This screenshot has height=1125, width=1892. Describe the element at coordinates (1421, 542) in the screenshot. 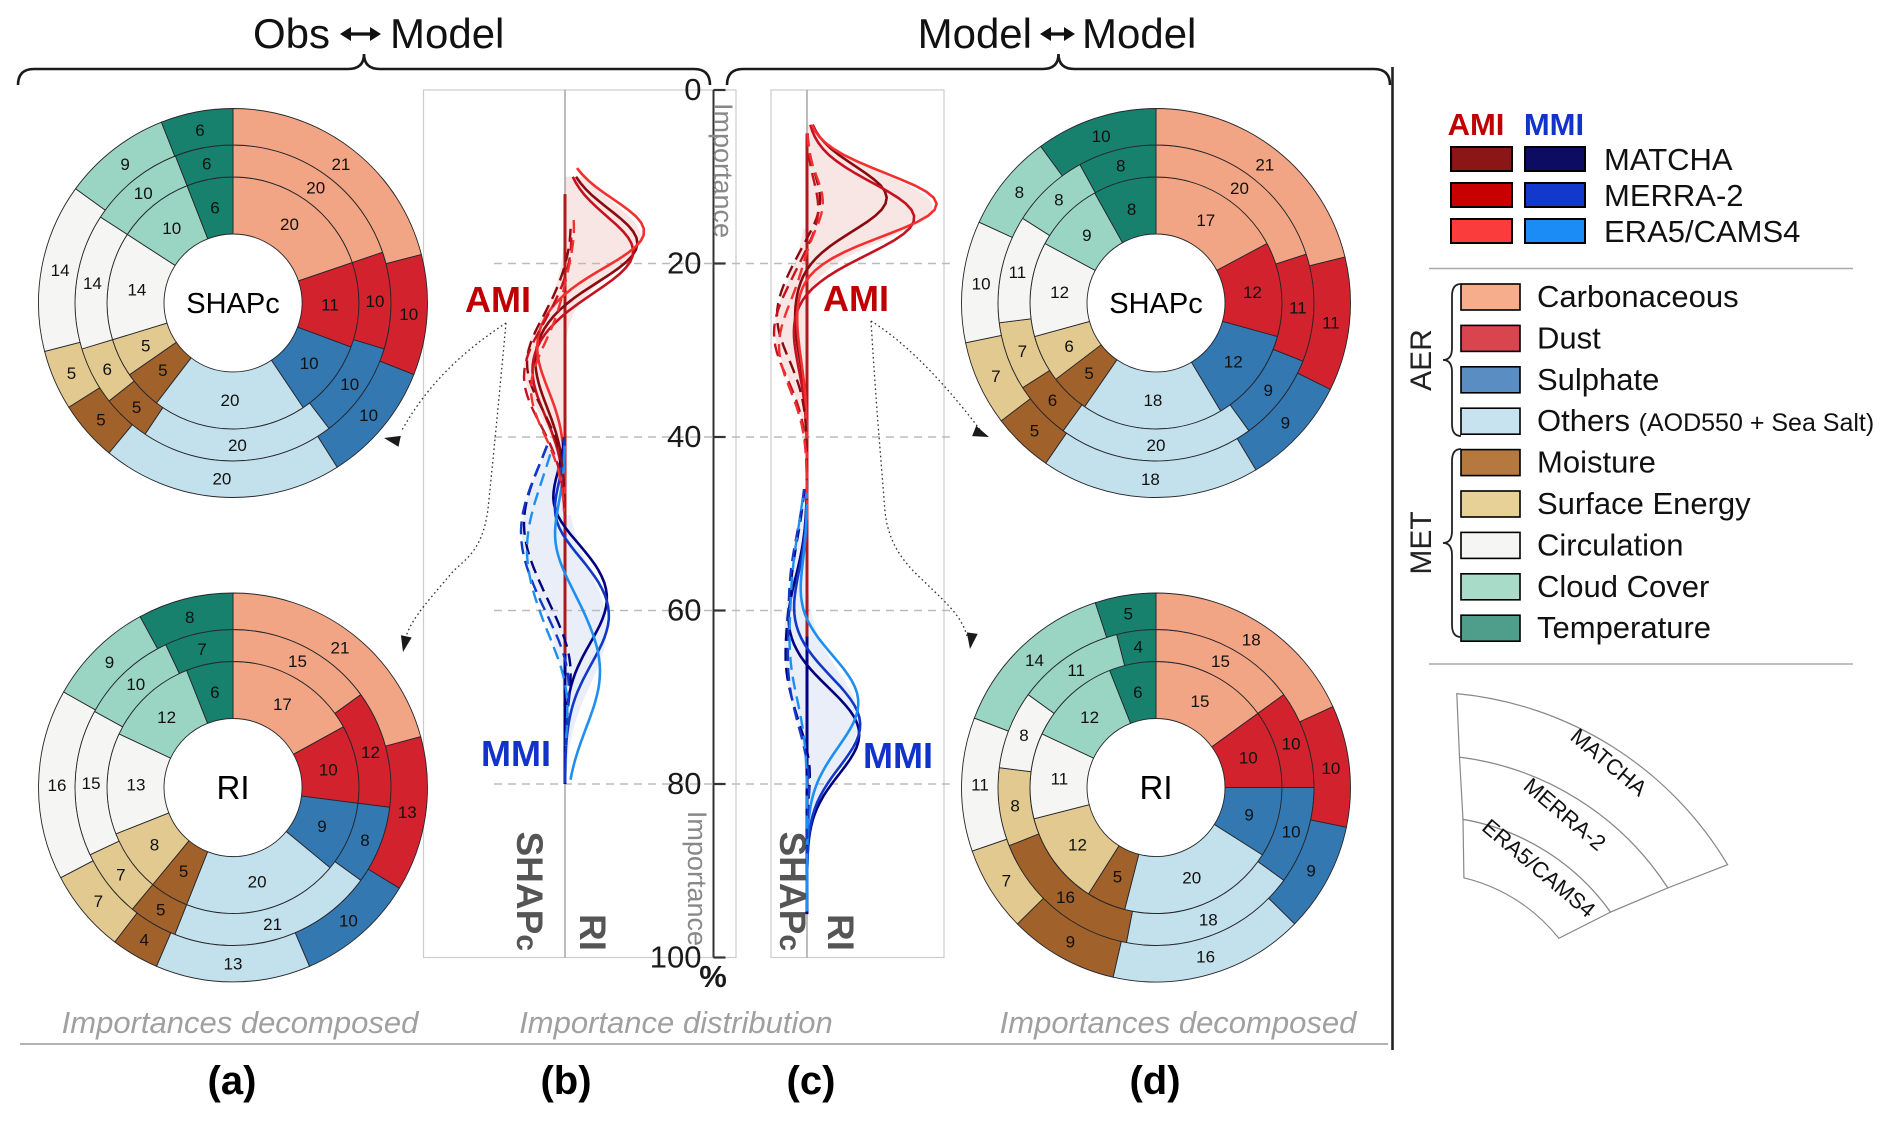

I see `svg-text: MET` at that location.